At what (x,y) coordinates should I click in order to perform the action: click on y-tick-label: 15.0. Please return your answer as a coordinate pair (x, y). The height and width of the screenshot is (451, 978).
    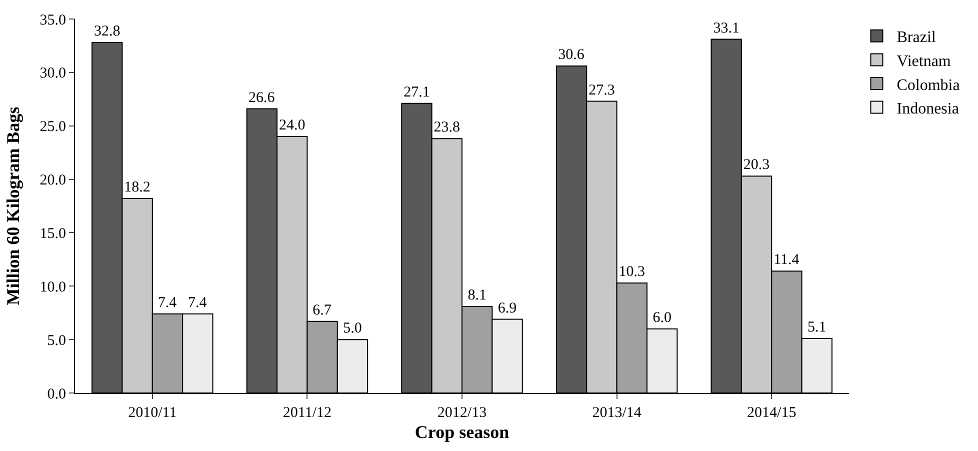
    Looking at the image, I should click on (53, 234).